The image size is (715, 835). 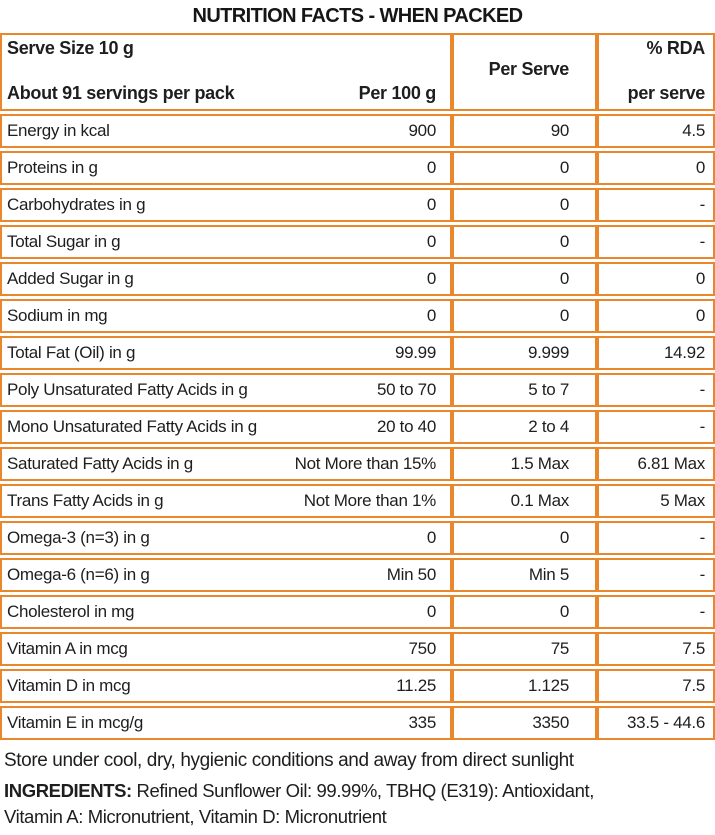 I want to click on rda-cell: 6.81 Max, so click(x=656, y=464).